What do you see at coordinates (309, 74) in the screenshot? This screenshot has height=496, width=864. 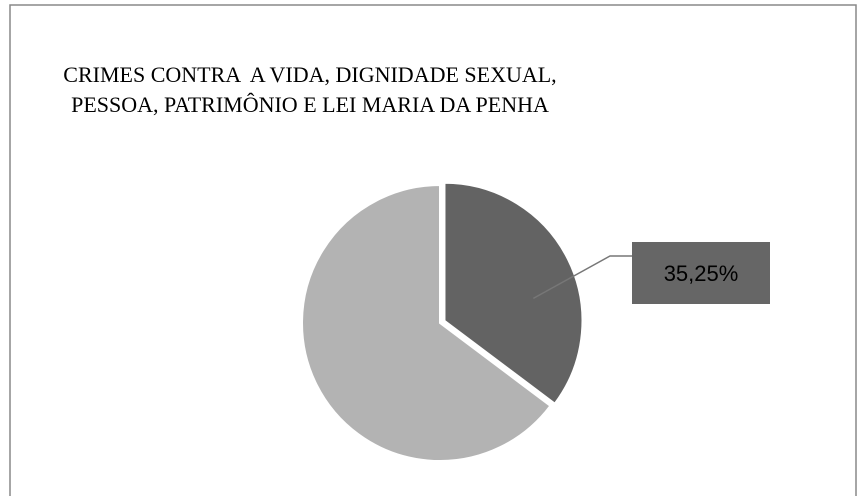 I see `chart-title: CRIMES CONTRA A VIDA, DIGNIDADE SEXUAL,` at bounding box center [309, 74].